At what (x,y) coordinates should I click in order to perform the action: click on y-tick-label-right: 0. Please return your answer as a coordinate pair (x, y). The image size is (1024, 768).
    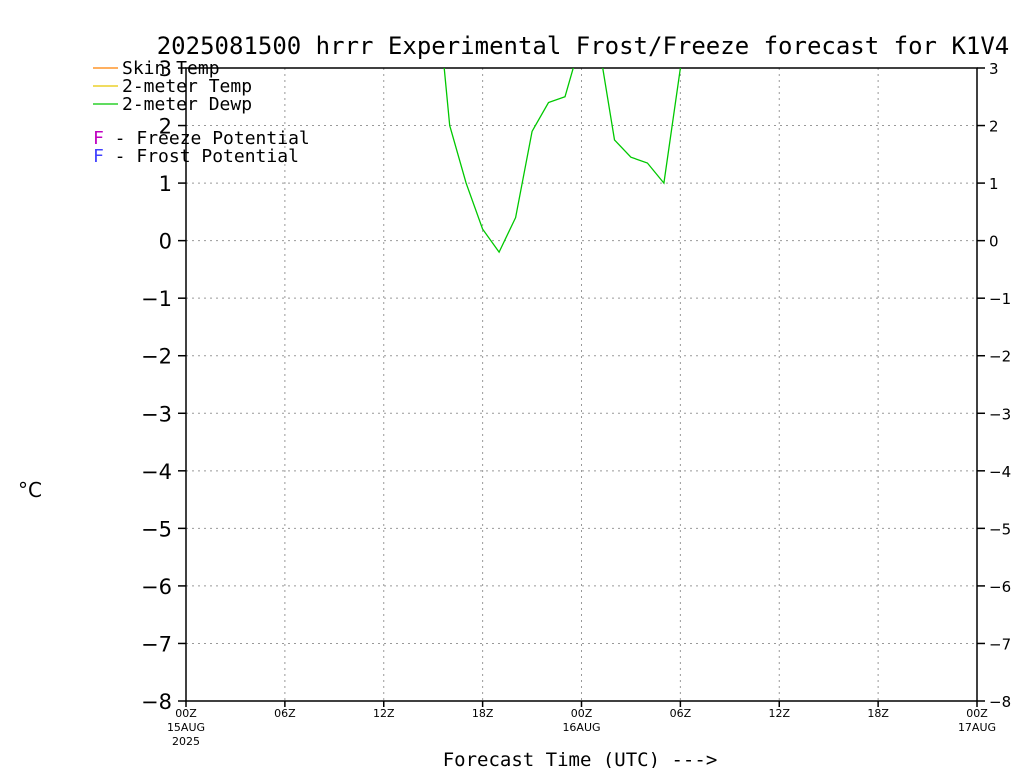
    Looking at the image, I should click on (994, 242).